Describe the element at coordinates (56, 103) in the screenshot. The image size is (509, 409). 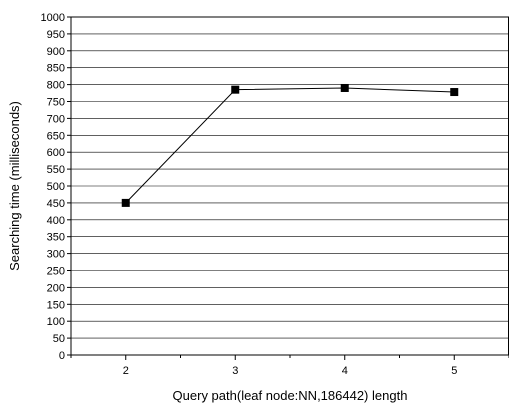
I see `y-tick-label: 750` at that location.